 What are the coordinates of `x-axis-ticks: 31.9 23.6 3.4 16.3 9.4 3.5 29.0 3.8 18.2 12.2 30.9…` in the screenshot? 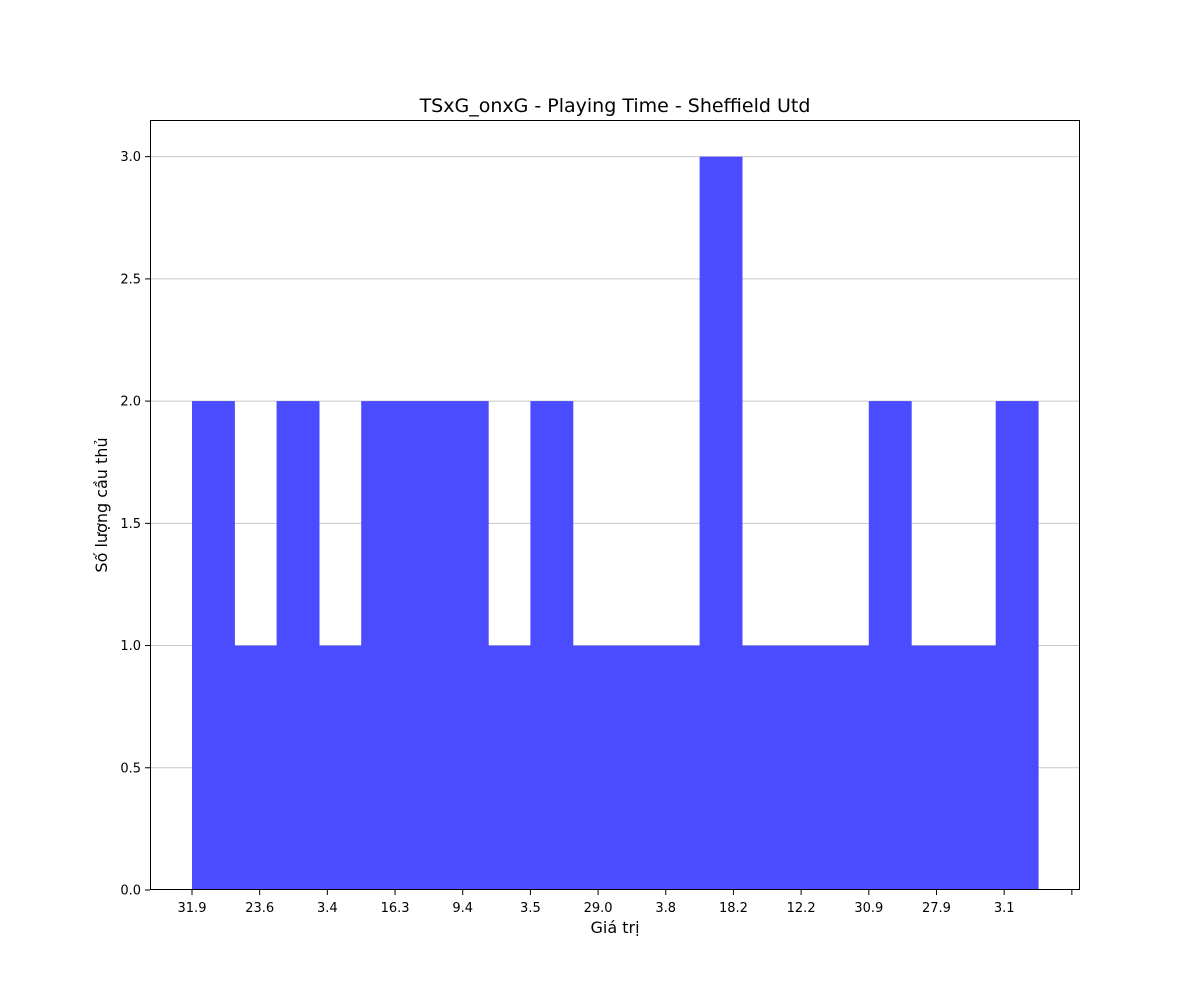 It's located at (625, 903).